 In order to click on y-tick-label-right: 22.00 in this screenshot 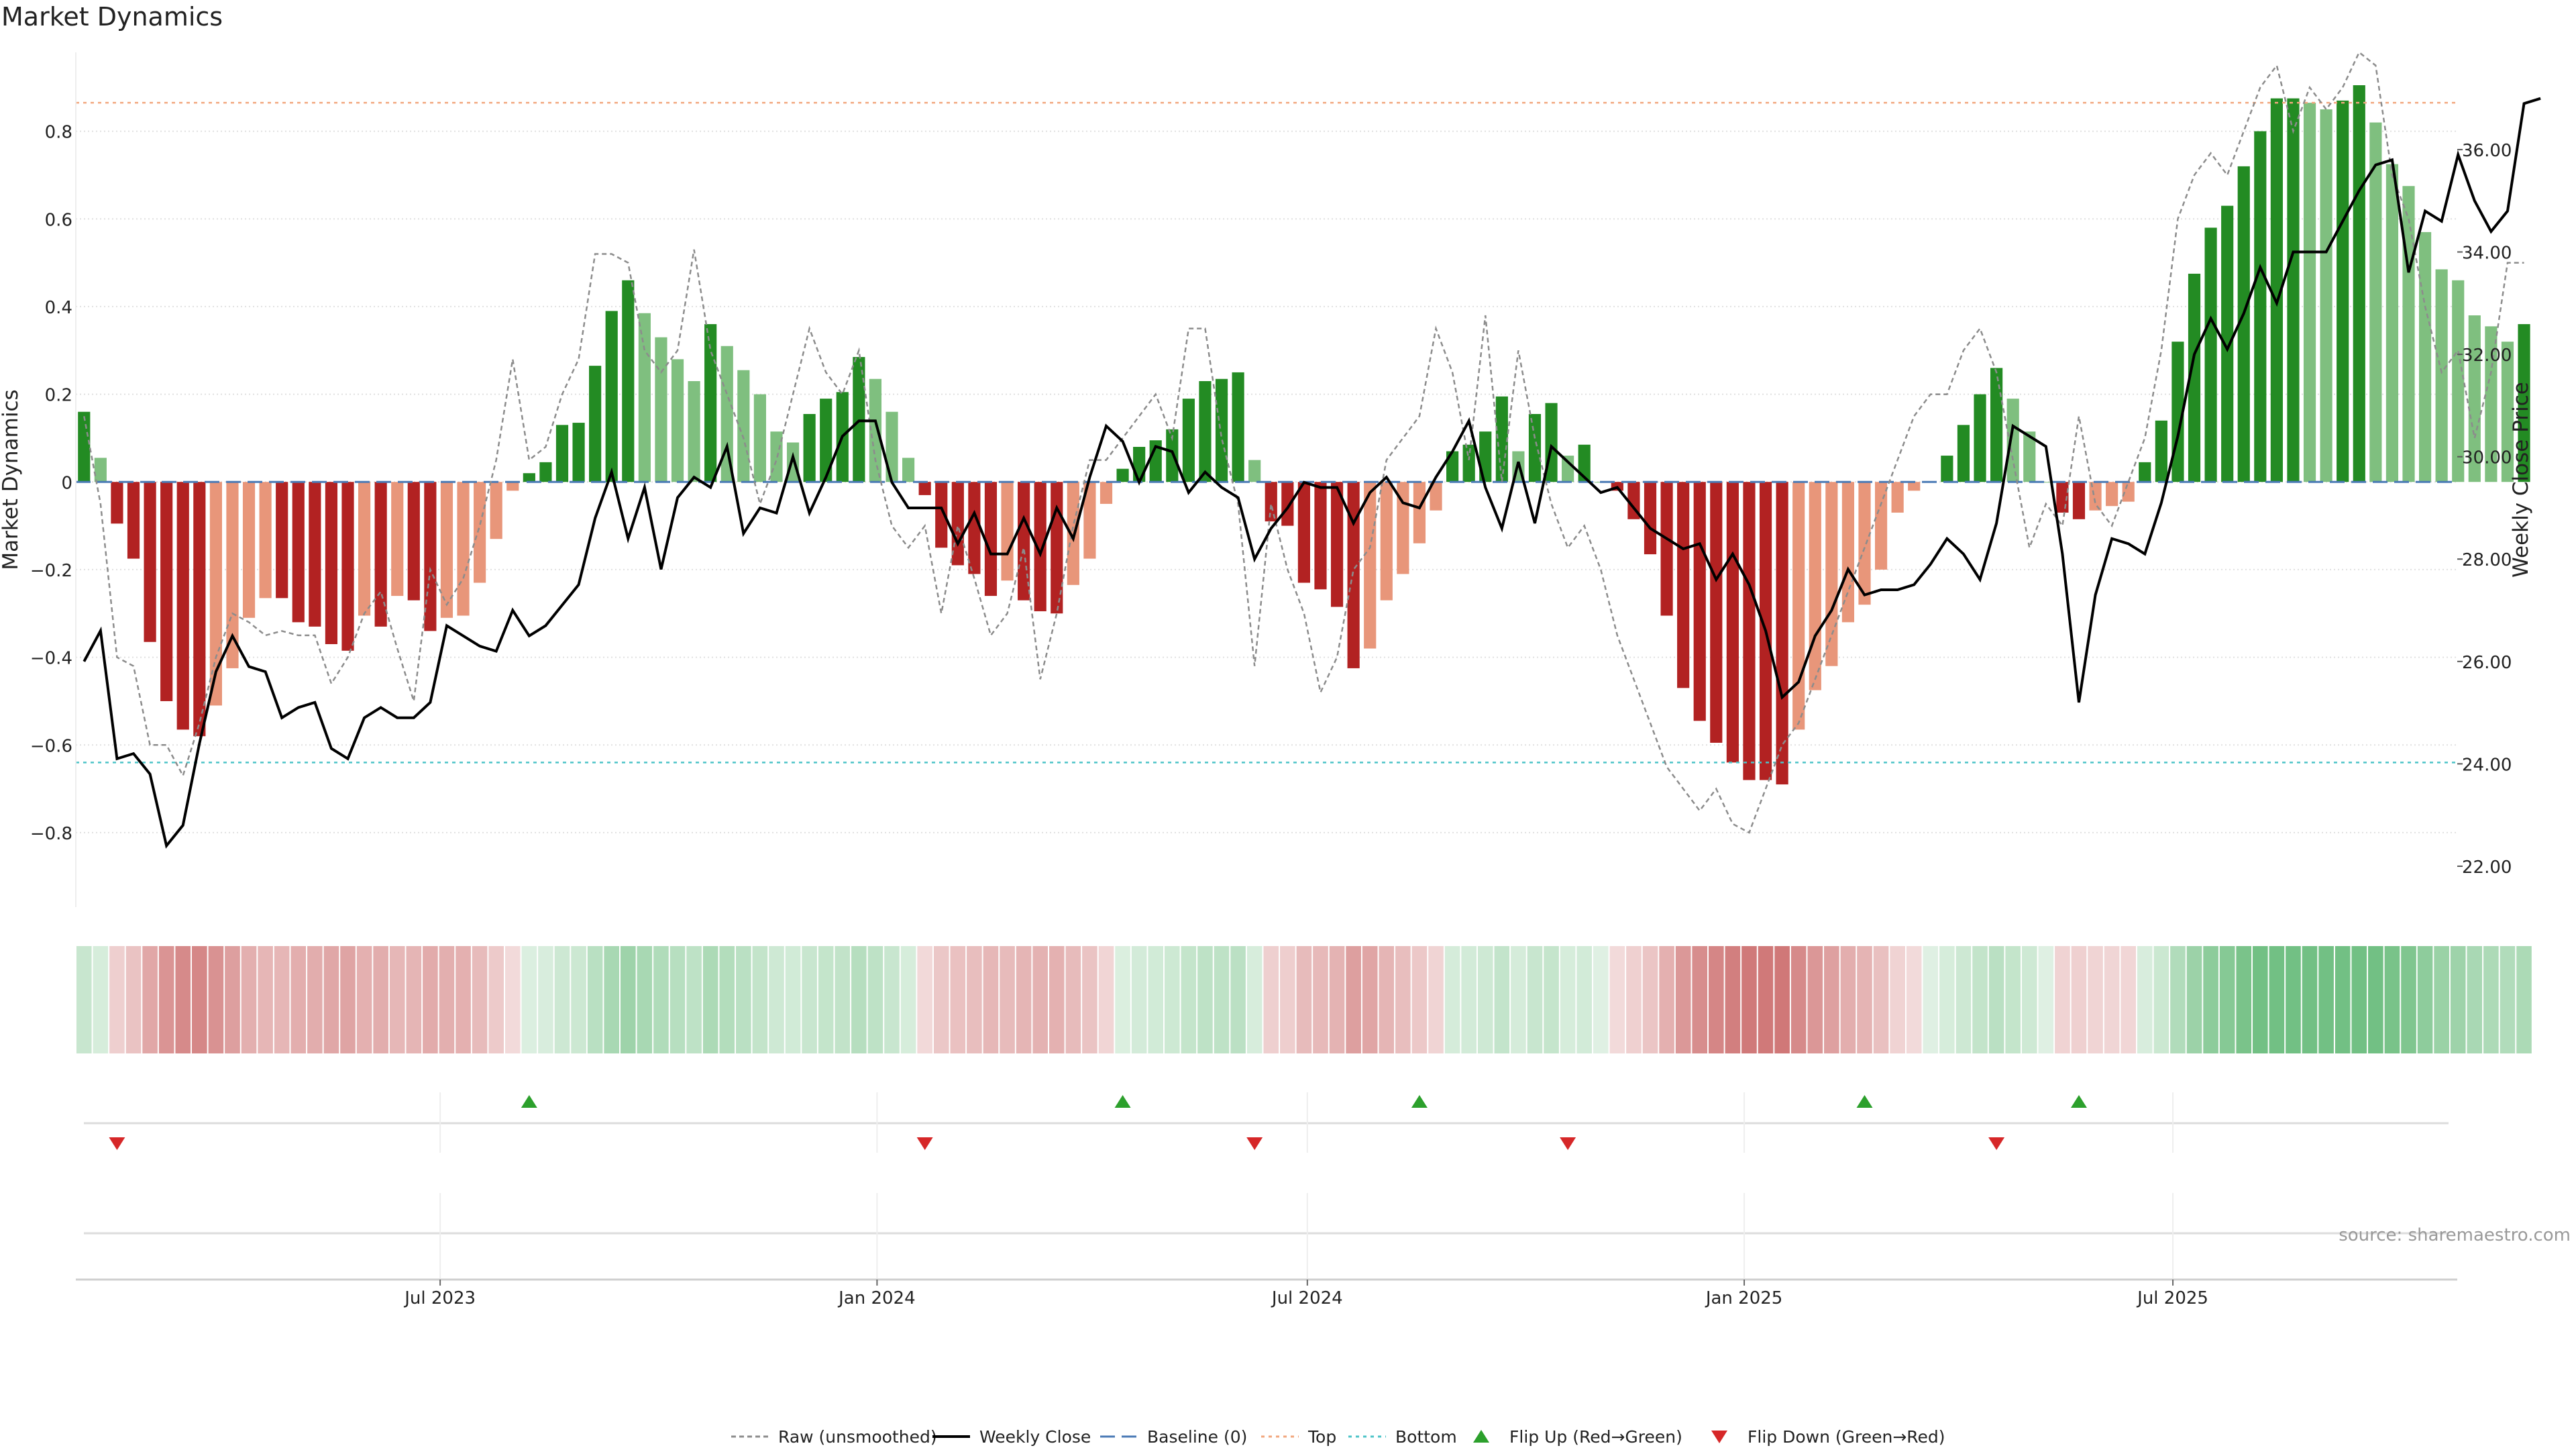, I will do `click(2487, 868)`.